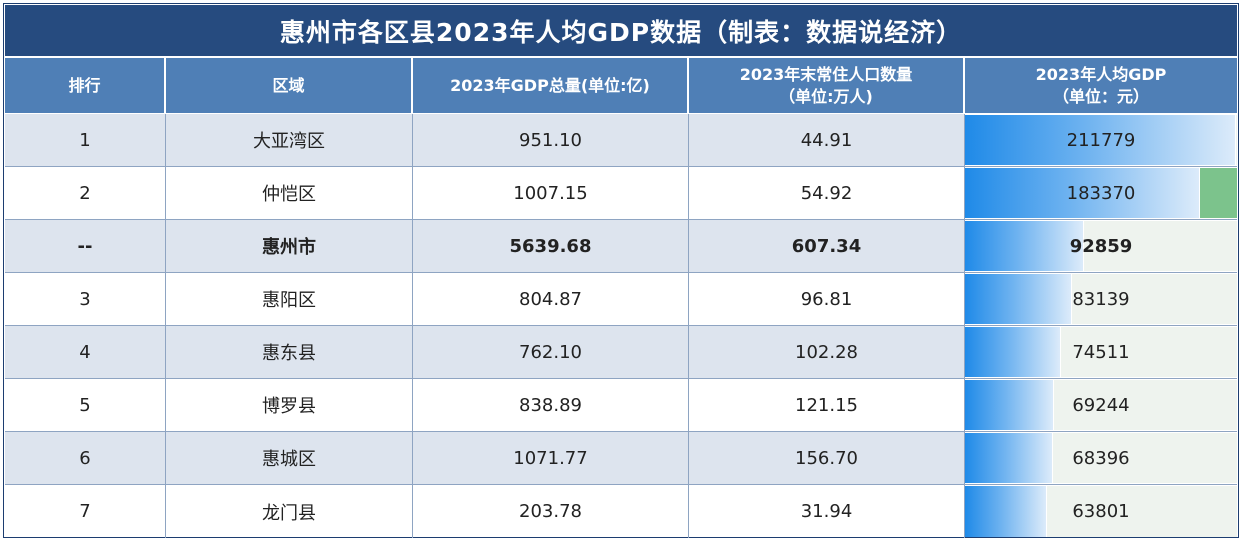 The width and height of the screenshot is (1242, 541). I want to click on region-cell-text: 惠东县, so click(289, 353).